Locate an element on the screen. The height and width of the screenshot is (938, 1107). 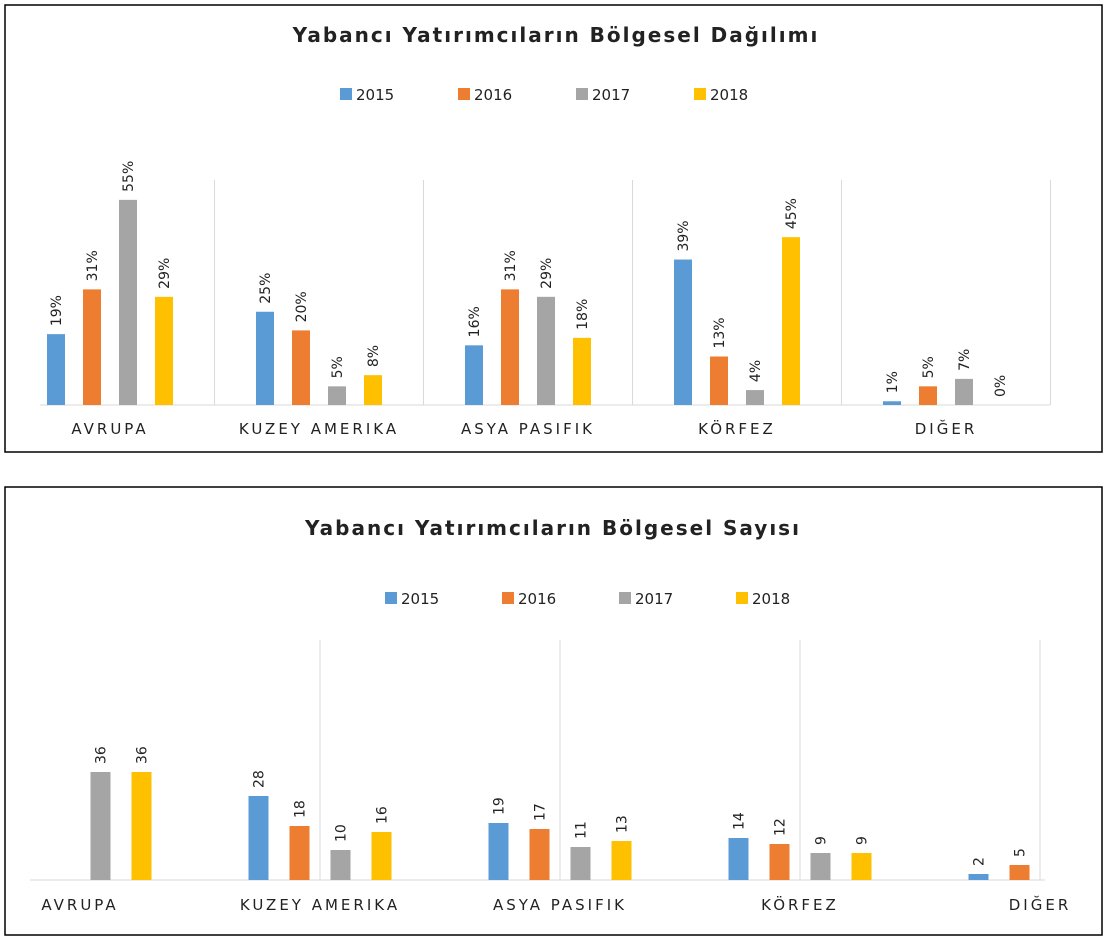
data-label: 17 is located at coordinates (541, 812).